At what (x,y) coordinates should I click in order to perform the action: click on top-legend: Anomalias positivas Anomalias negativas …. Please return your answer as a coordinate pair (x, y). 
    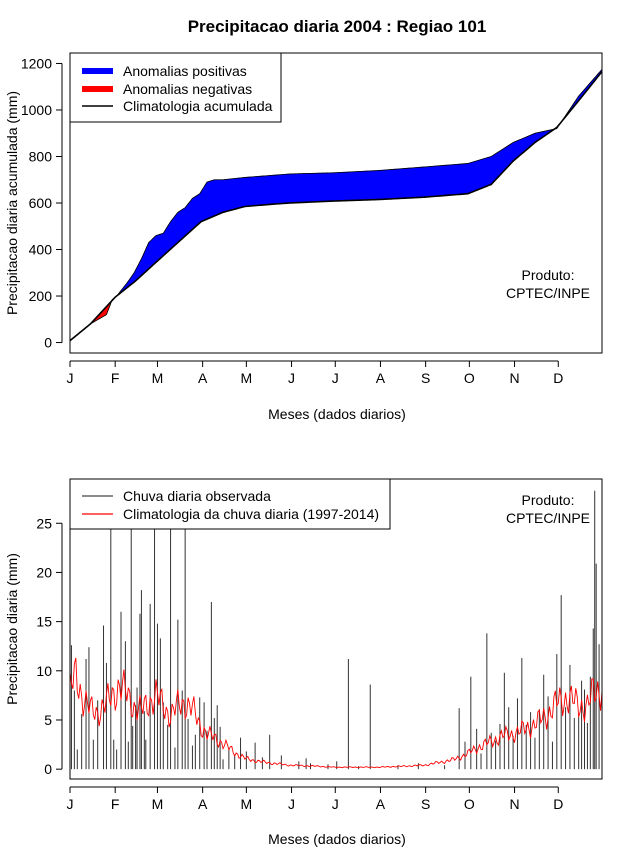
    Looking at the image, I should click on (175, 87).